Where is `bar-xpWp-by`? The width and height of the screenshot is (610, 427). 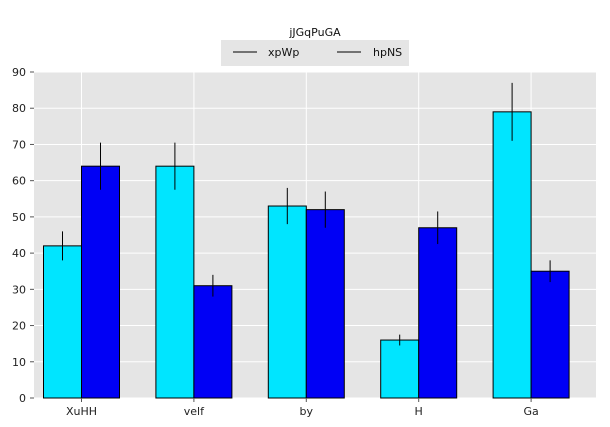 bar-xpWp-by is located at coordinates (287, 302).